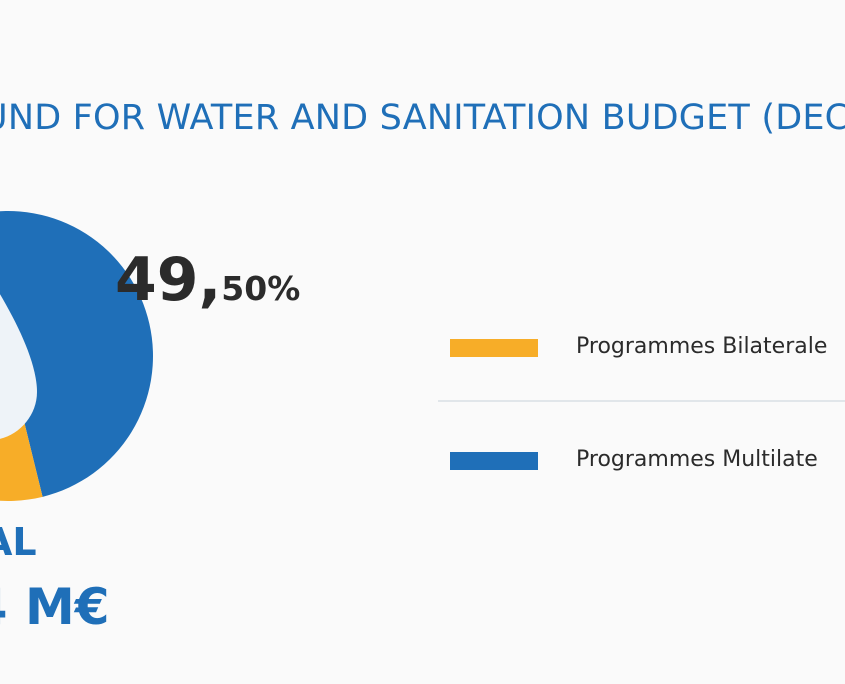 The width and height of the screenshot is (845, 684). I want to click on pie-slice-bilateral, so click(21, 409).